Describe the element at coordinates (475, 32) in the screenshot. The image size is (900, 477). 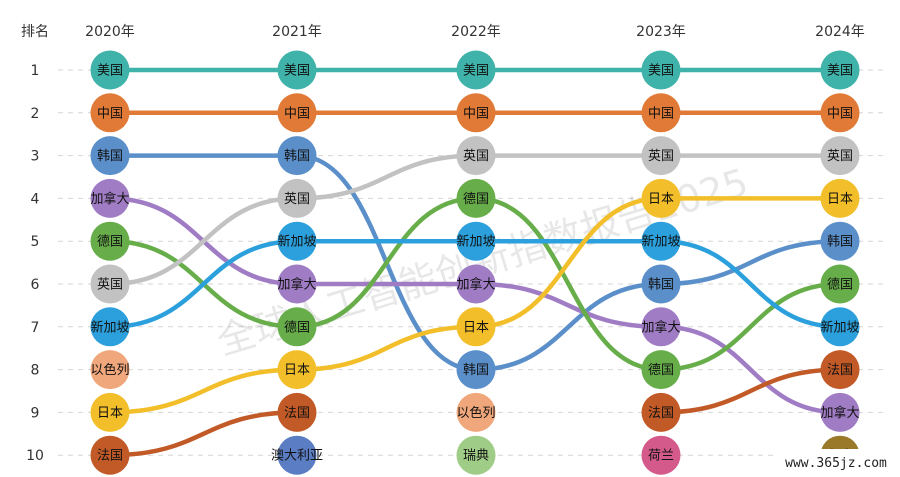
I see `year-labels: 2020年 2021年 2022年 2023年 2024年` at that location.